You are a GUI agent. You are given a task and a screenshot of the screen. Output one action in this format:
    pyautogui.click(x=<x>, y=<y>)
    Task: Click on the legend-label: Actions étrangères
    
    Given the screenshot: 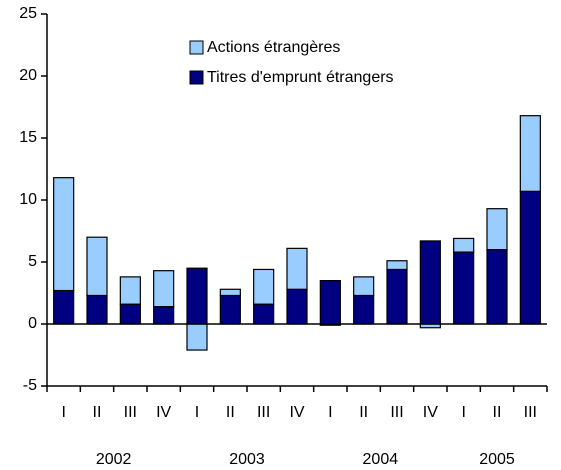 What is the action you would take?
    pyautogui.click(x=273, y=47)
    